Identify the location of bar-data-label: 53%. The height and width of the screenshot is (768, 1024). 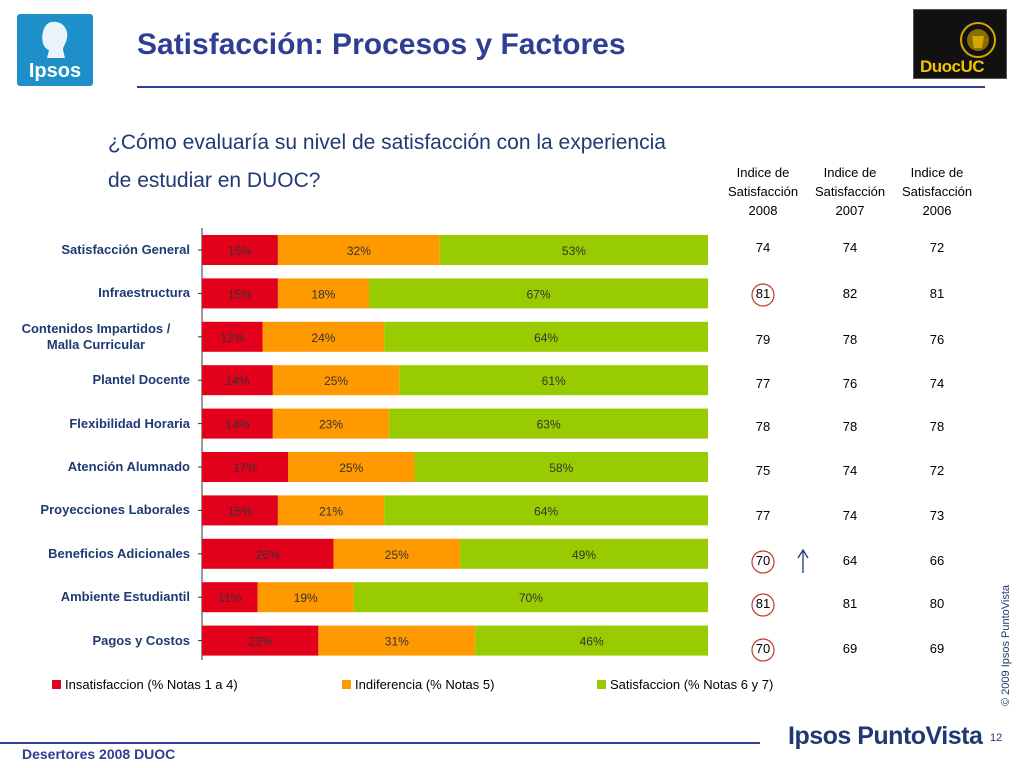
(574, 251).